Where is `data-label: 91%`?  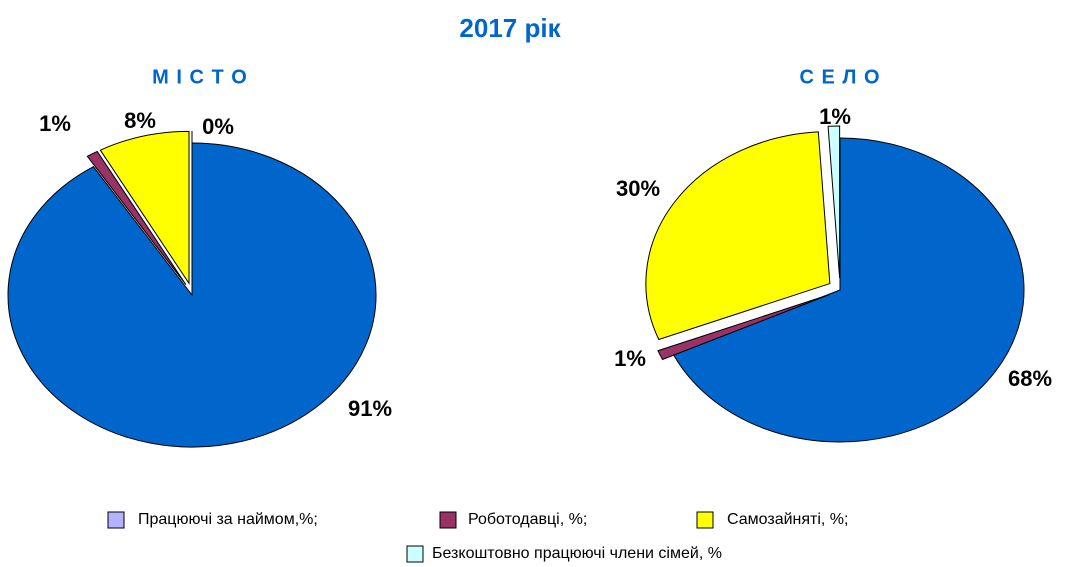
data-label: 91% is located at coordinates (370, 408).